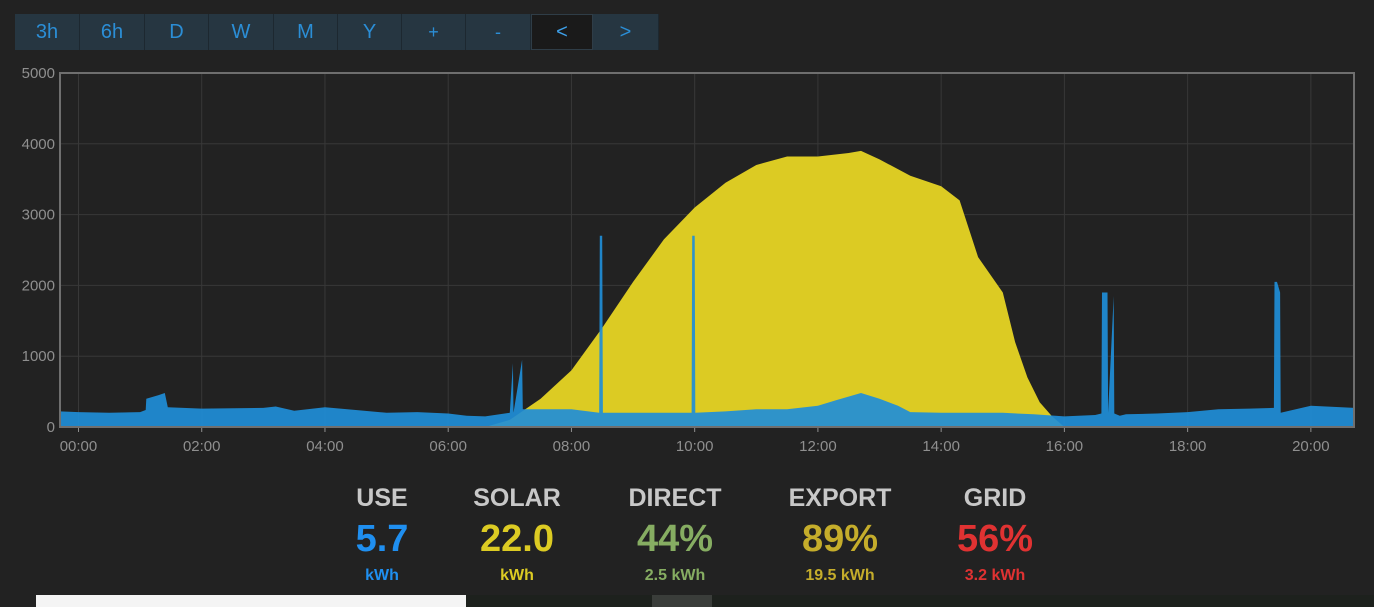  I want to click on x-tick-label: 16:00, so click(1065, 446).